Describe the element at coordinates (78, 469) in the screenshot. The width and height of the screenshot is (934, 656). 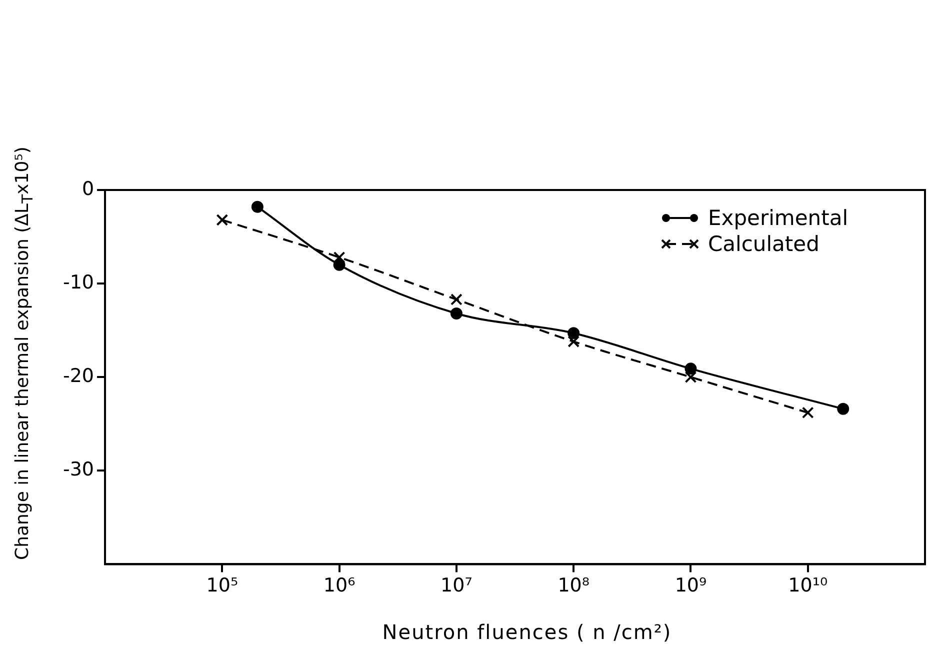
I see `y-tick-label: -30` at that location.